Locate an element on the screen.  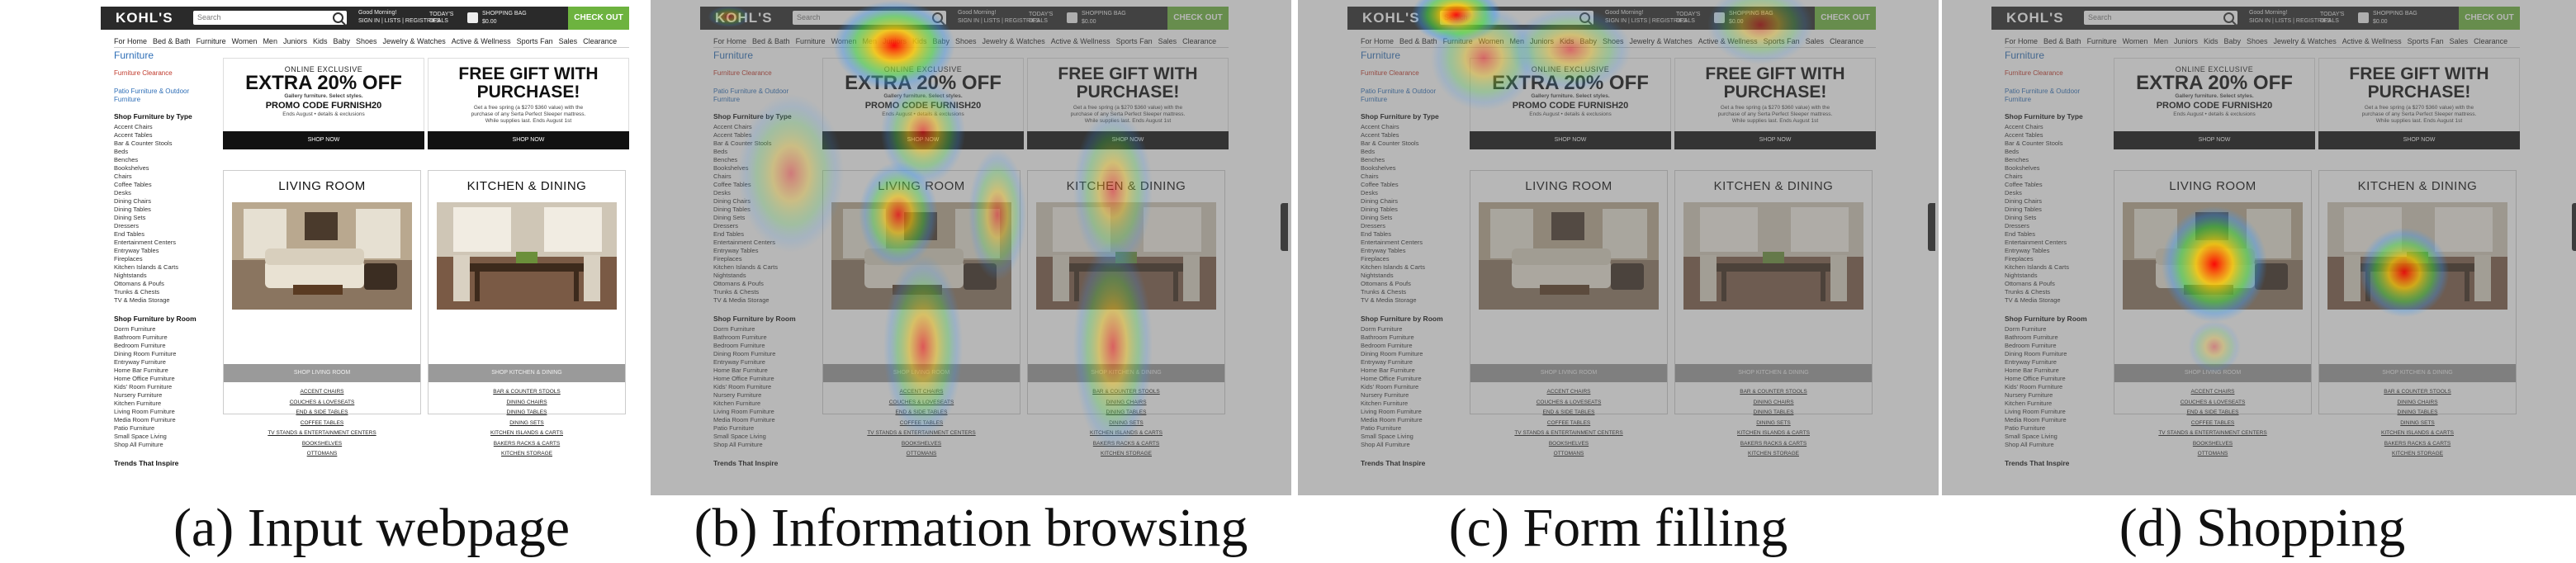
sidebar-room-link: Dining Room Furniture is located at coordinates (1392, 353).